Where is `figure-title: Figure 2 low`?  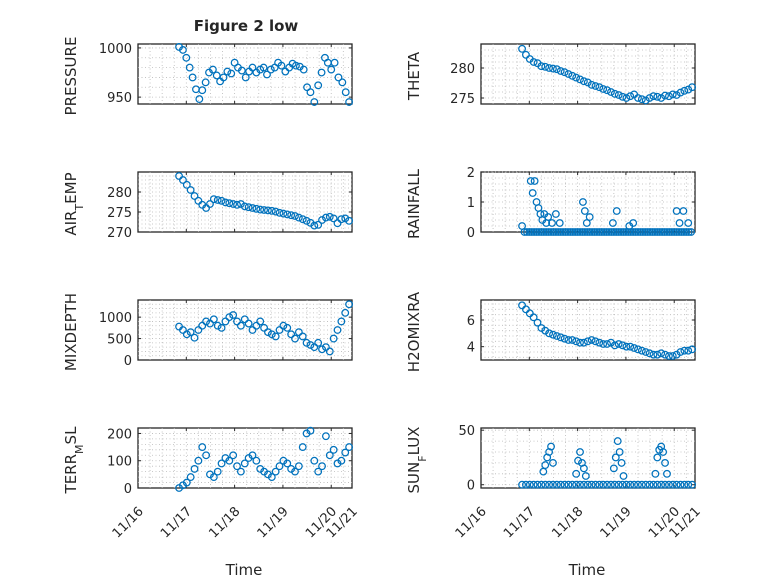 figure-title: Figure 2 low is located at coordinates (246, 26).